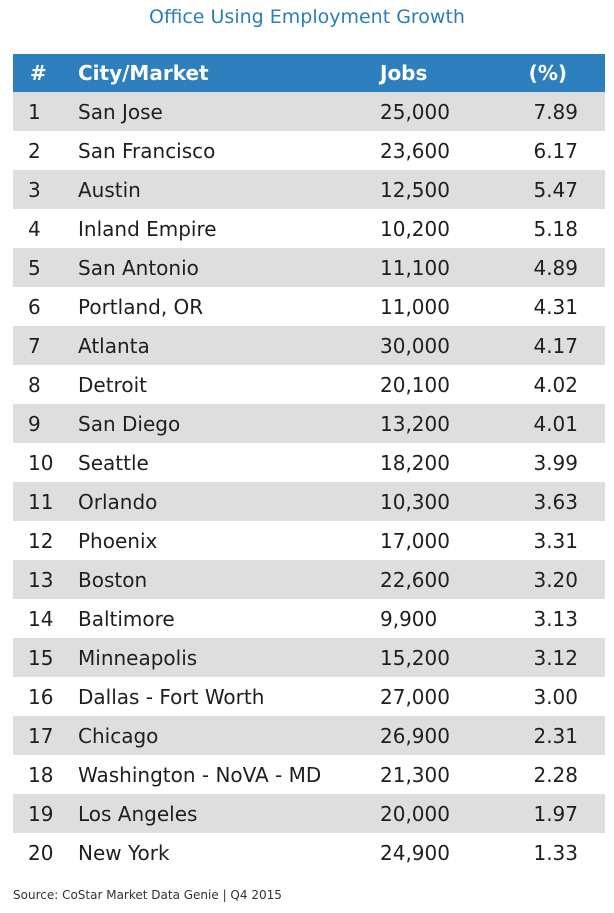 The width and height of the screenshot is (614, 913). Describe the element at coordinates (41, 735) in the screenshot. I see `rank-cell: 17` at that location.